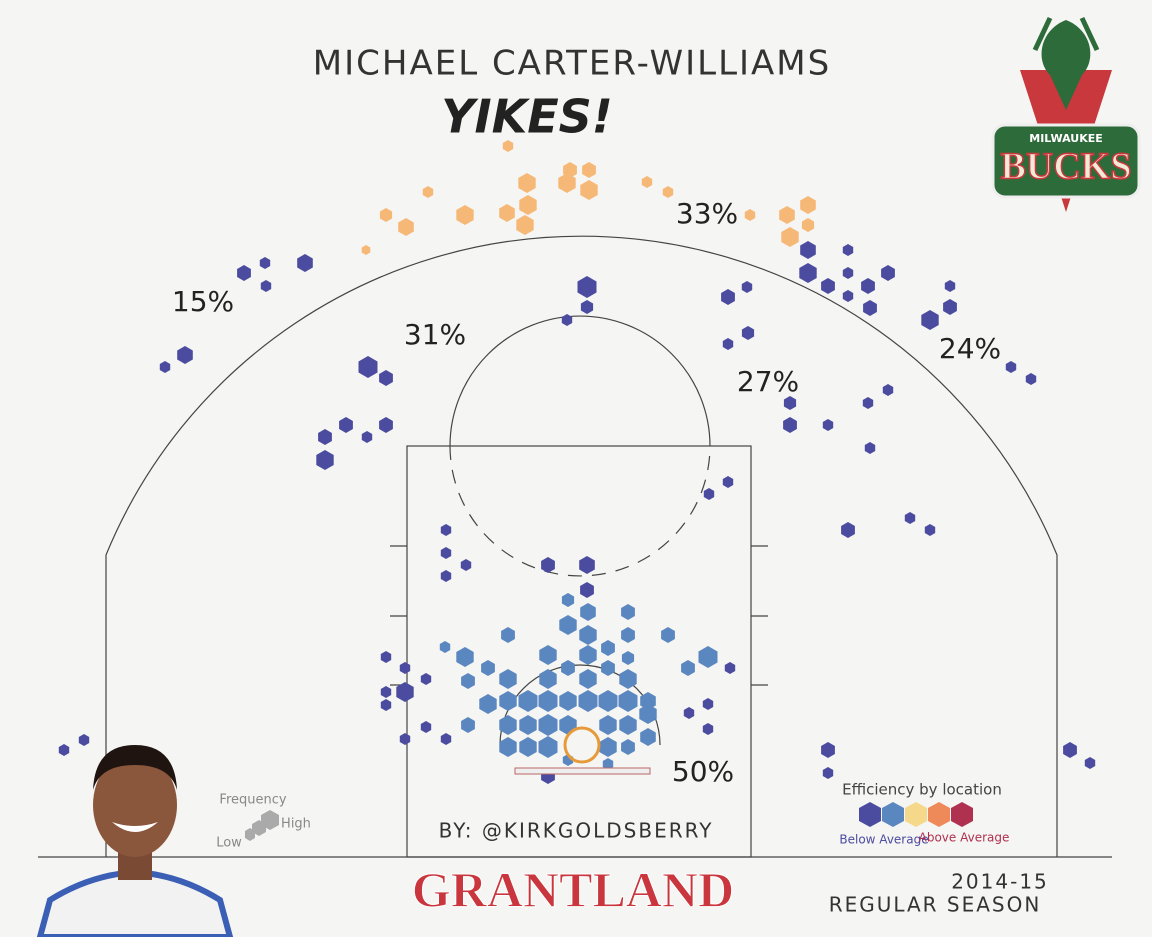  I want to click on title: MICHAEL CARTER-WILLIAMS, so click(572, 64).